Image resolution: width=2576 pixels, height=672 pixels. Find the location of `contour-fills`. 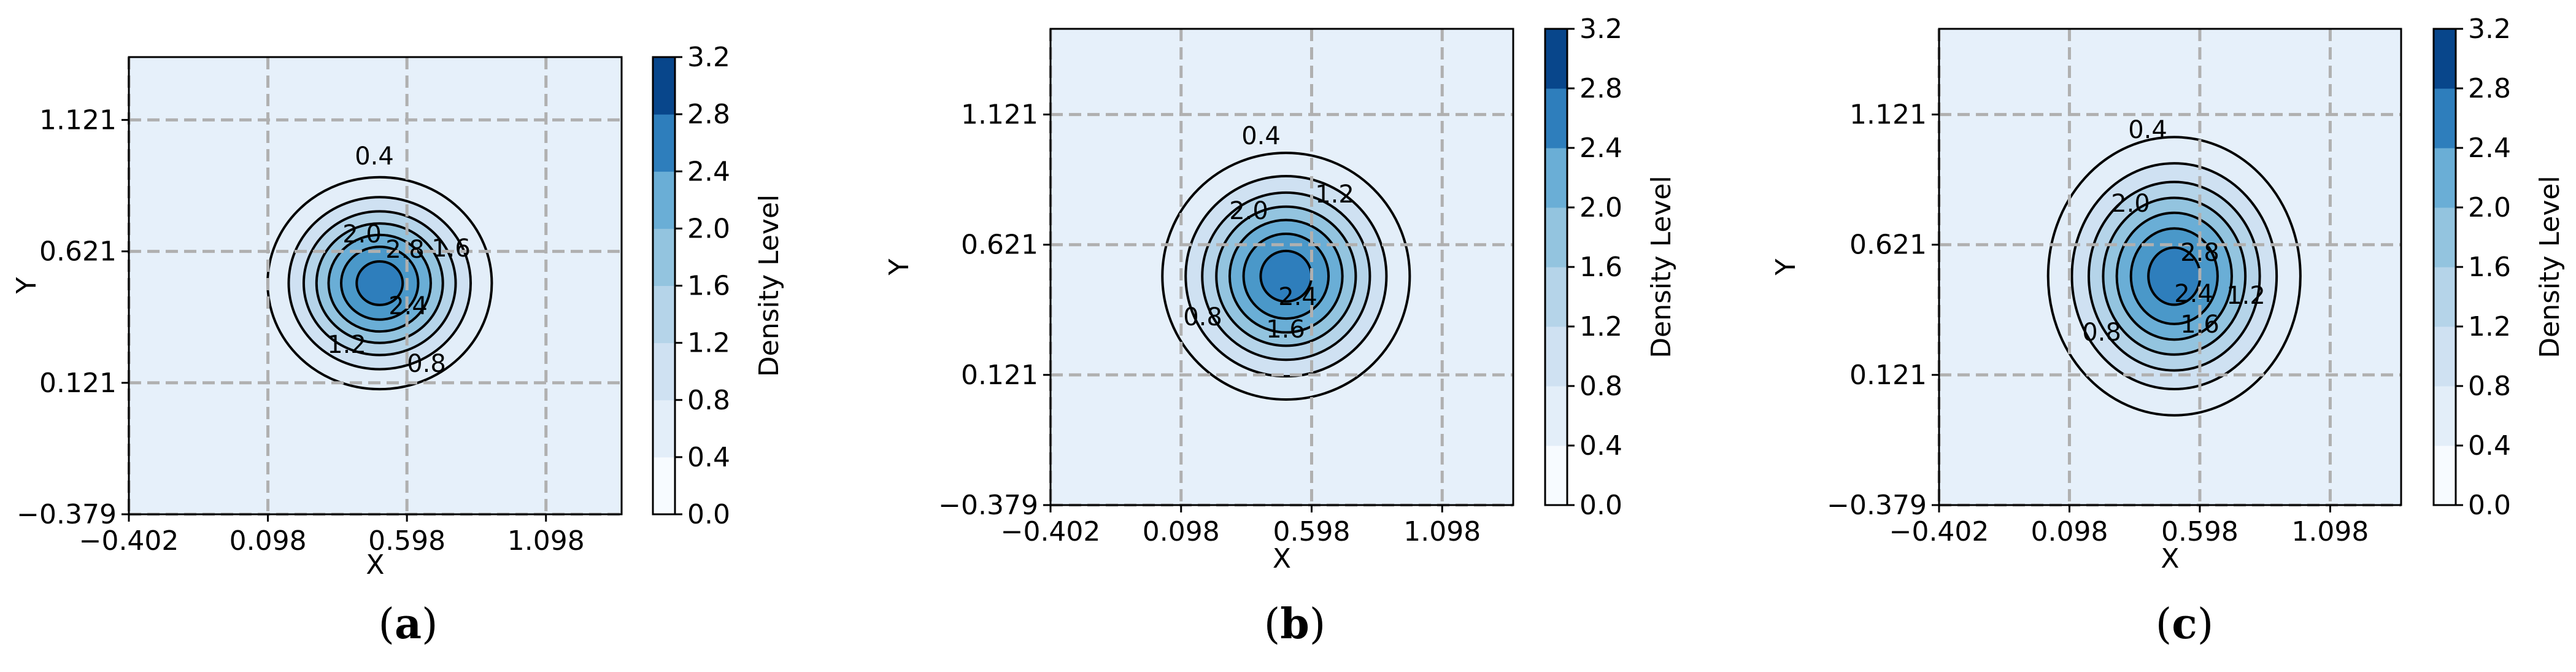

contour-fills is located at coordinates (2174, 276).